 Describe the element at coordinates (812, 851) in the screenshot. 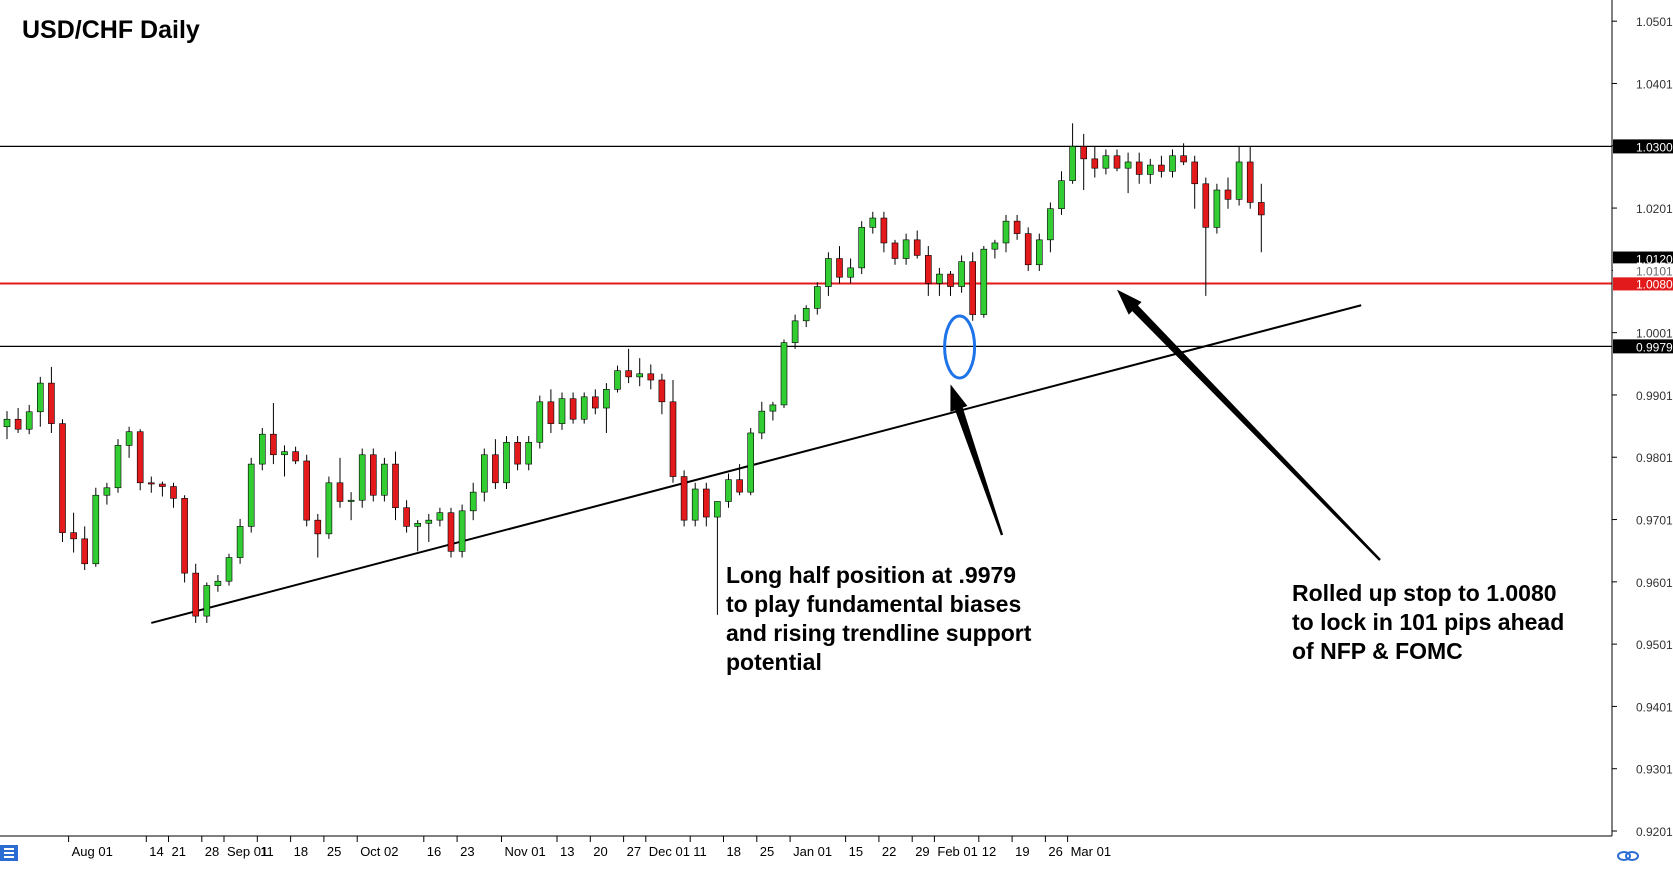

I see `x-tick-label: Jan 01` at that location.